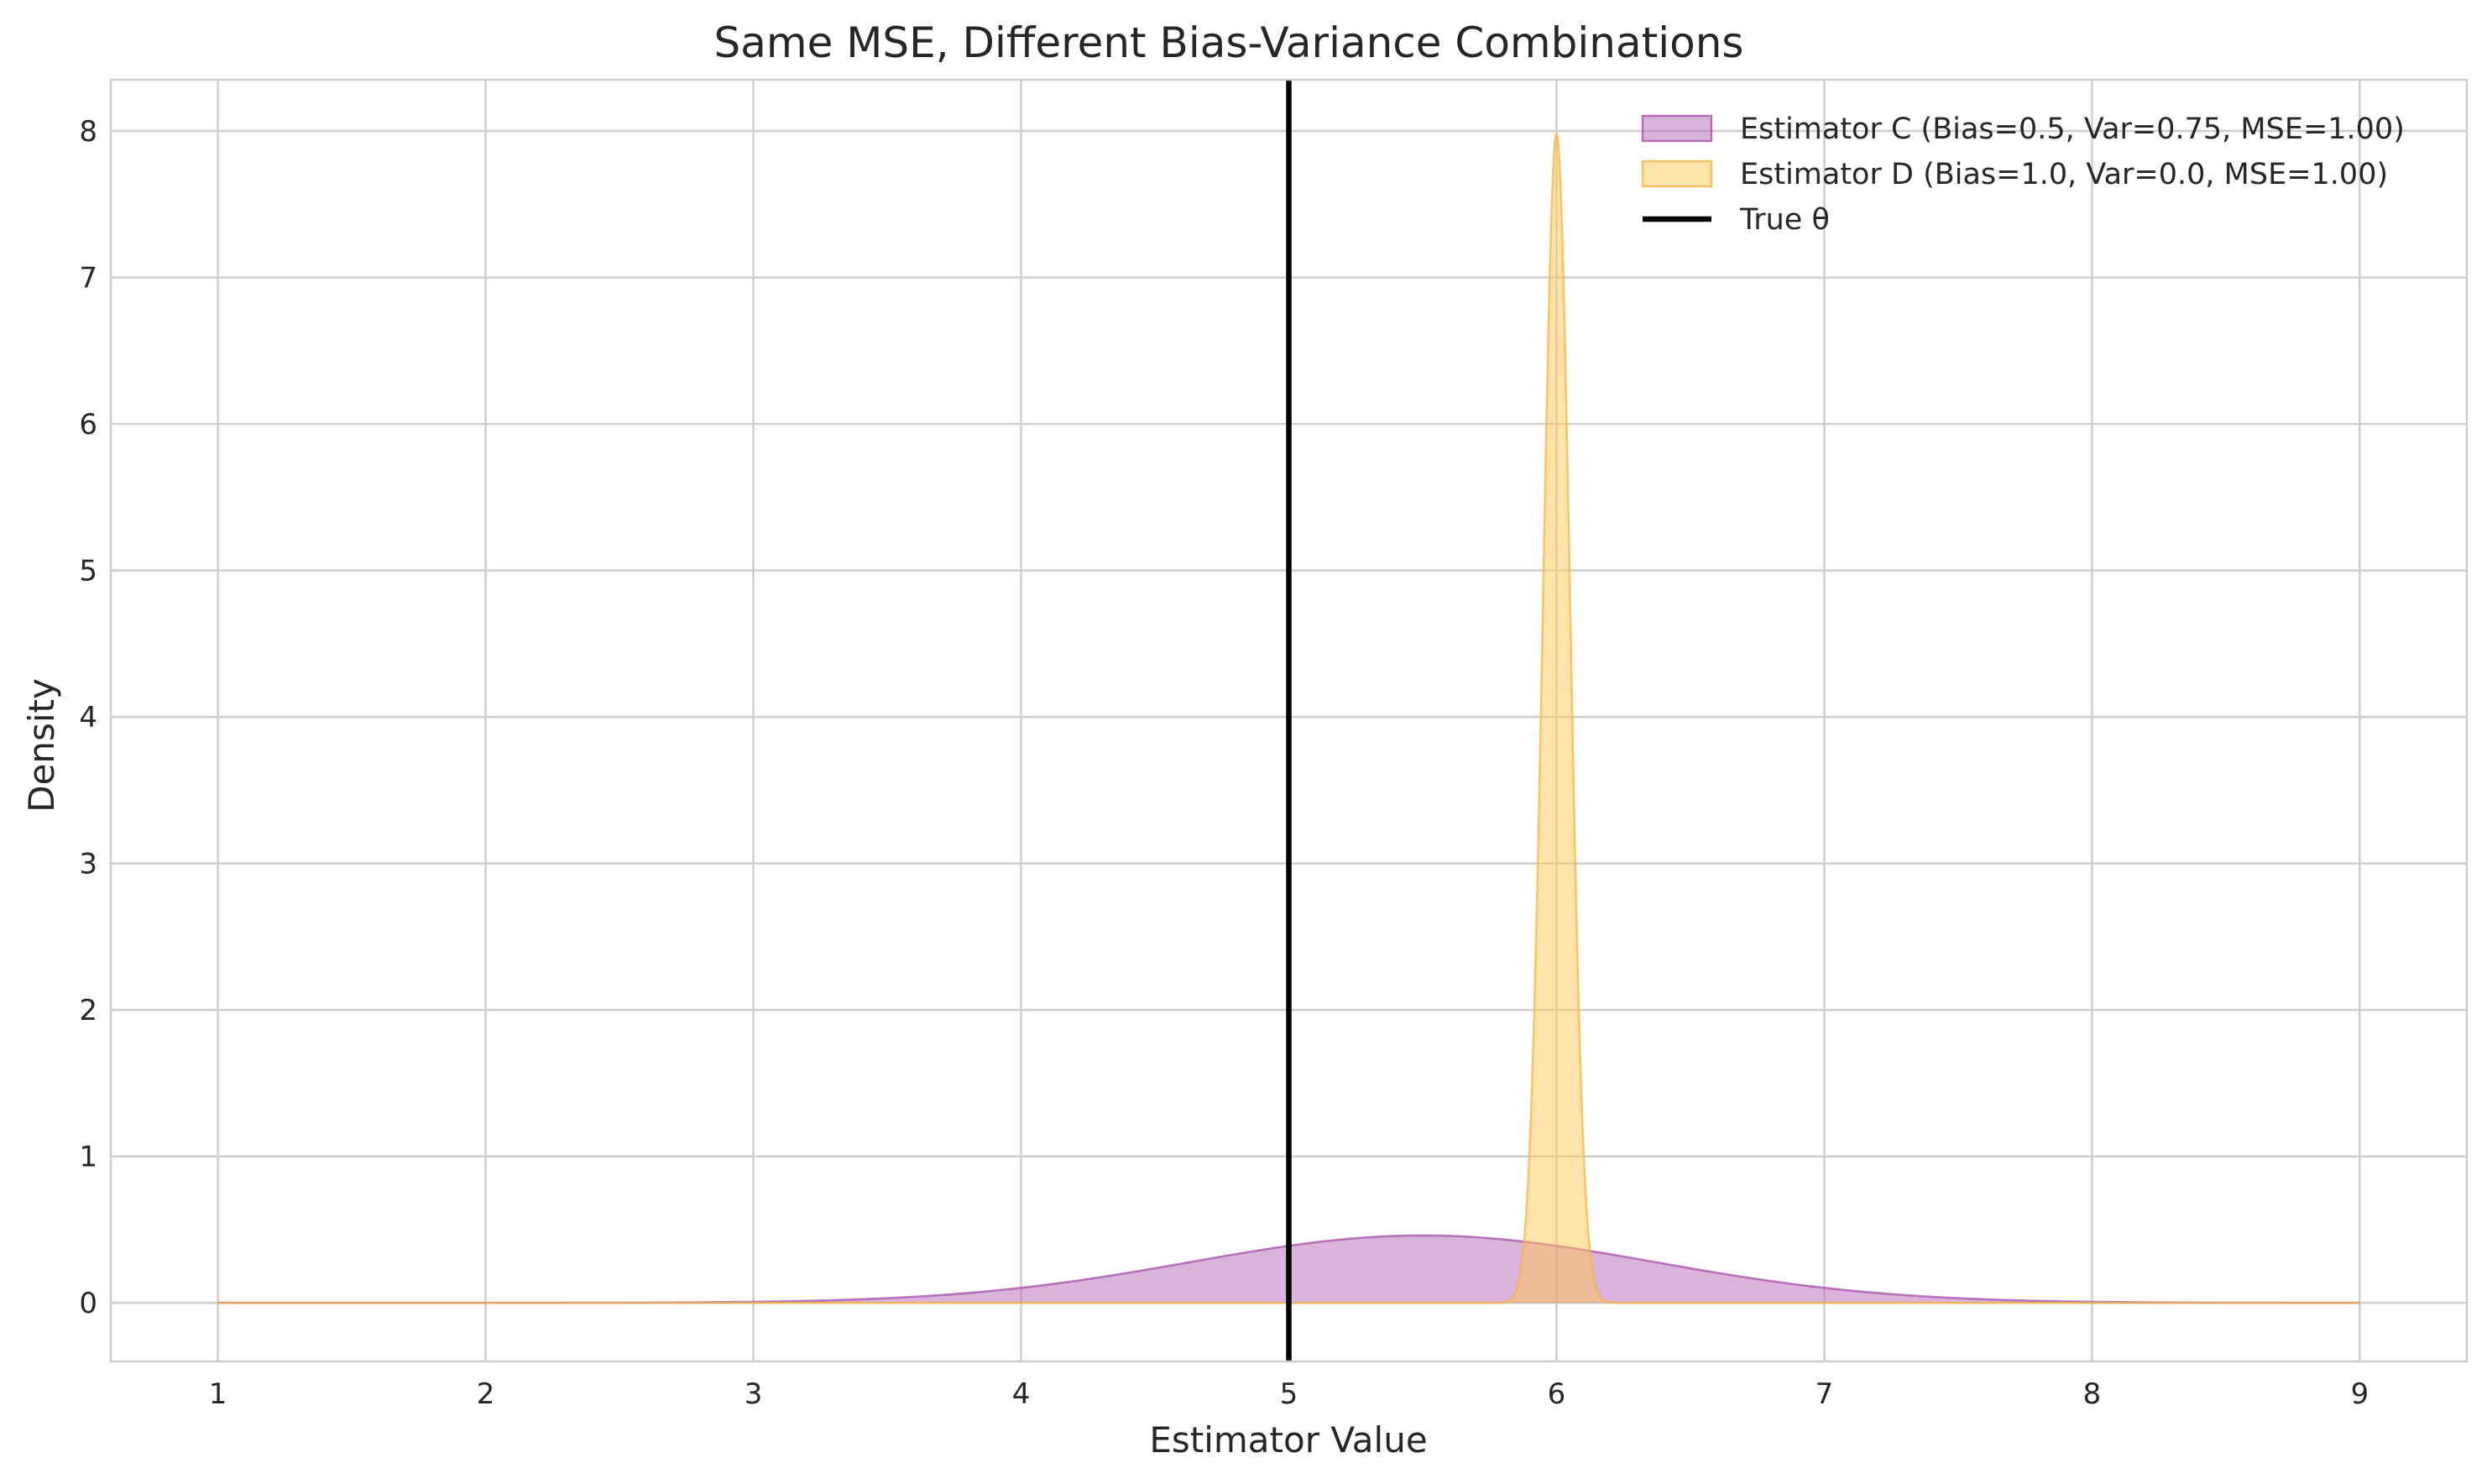 The image size is (2492, 1484). I want to click on y-tick-label: 1, so click(88, 1157).